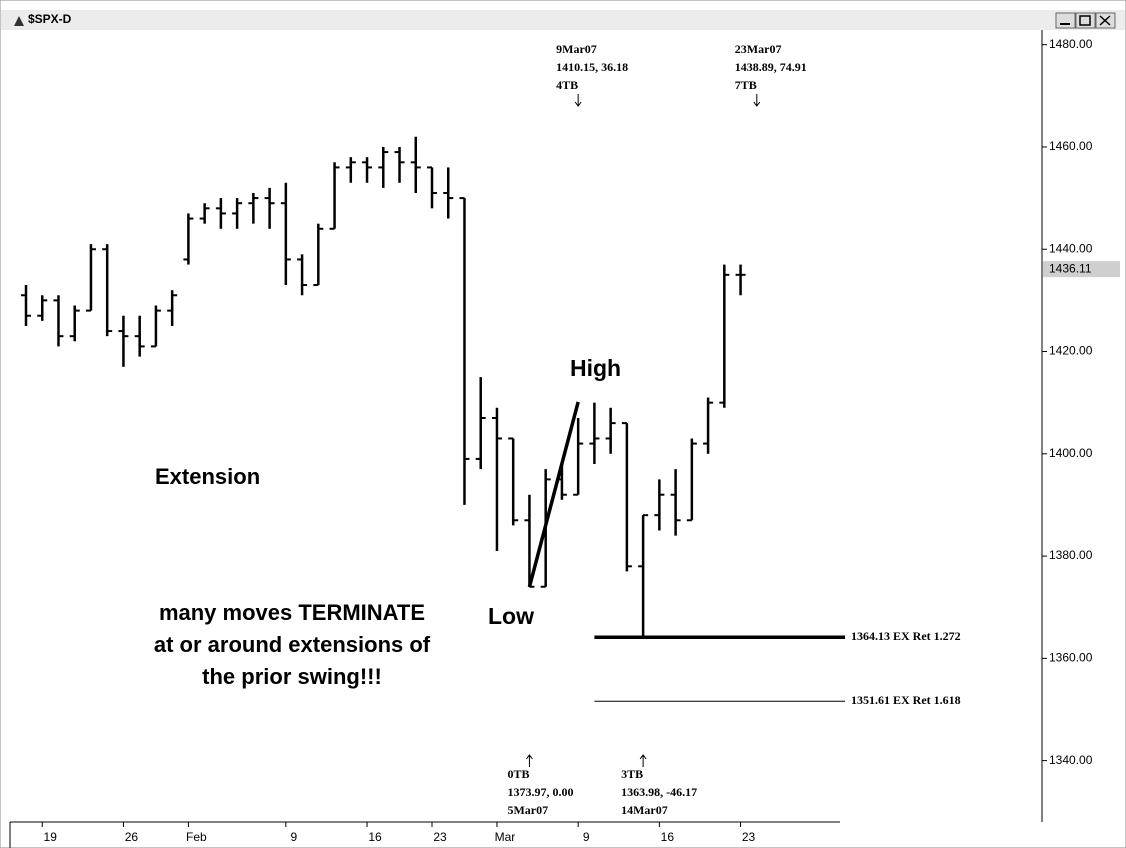 The height and width of the screenshot is (848, 1126). I want to click on window-title: $SPX-D, so click(50, 19).